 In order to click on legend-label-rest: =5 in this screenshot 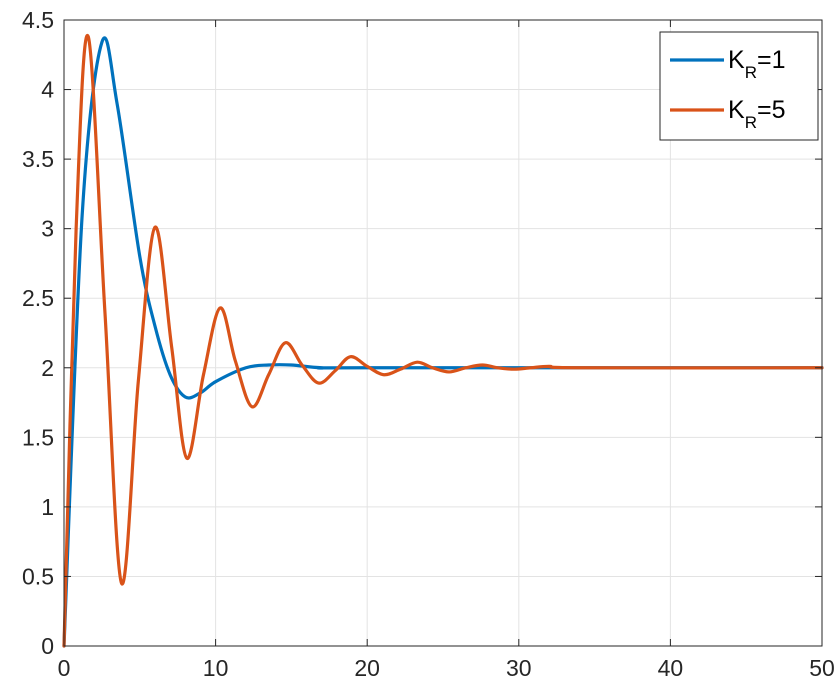, I will do `click(771, 110)`.